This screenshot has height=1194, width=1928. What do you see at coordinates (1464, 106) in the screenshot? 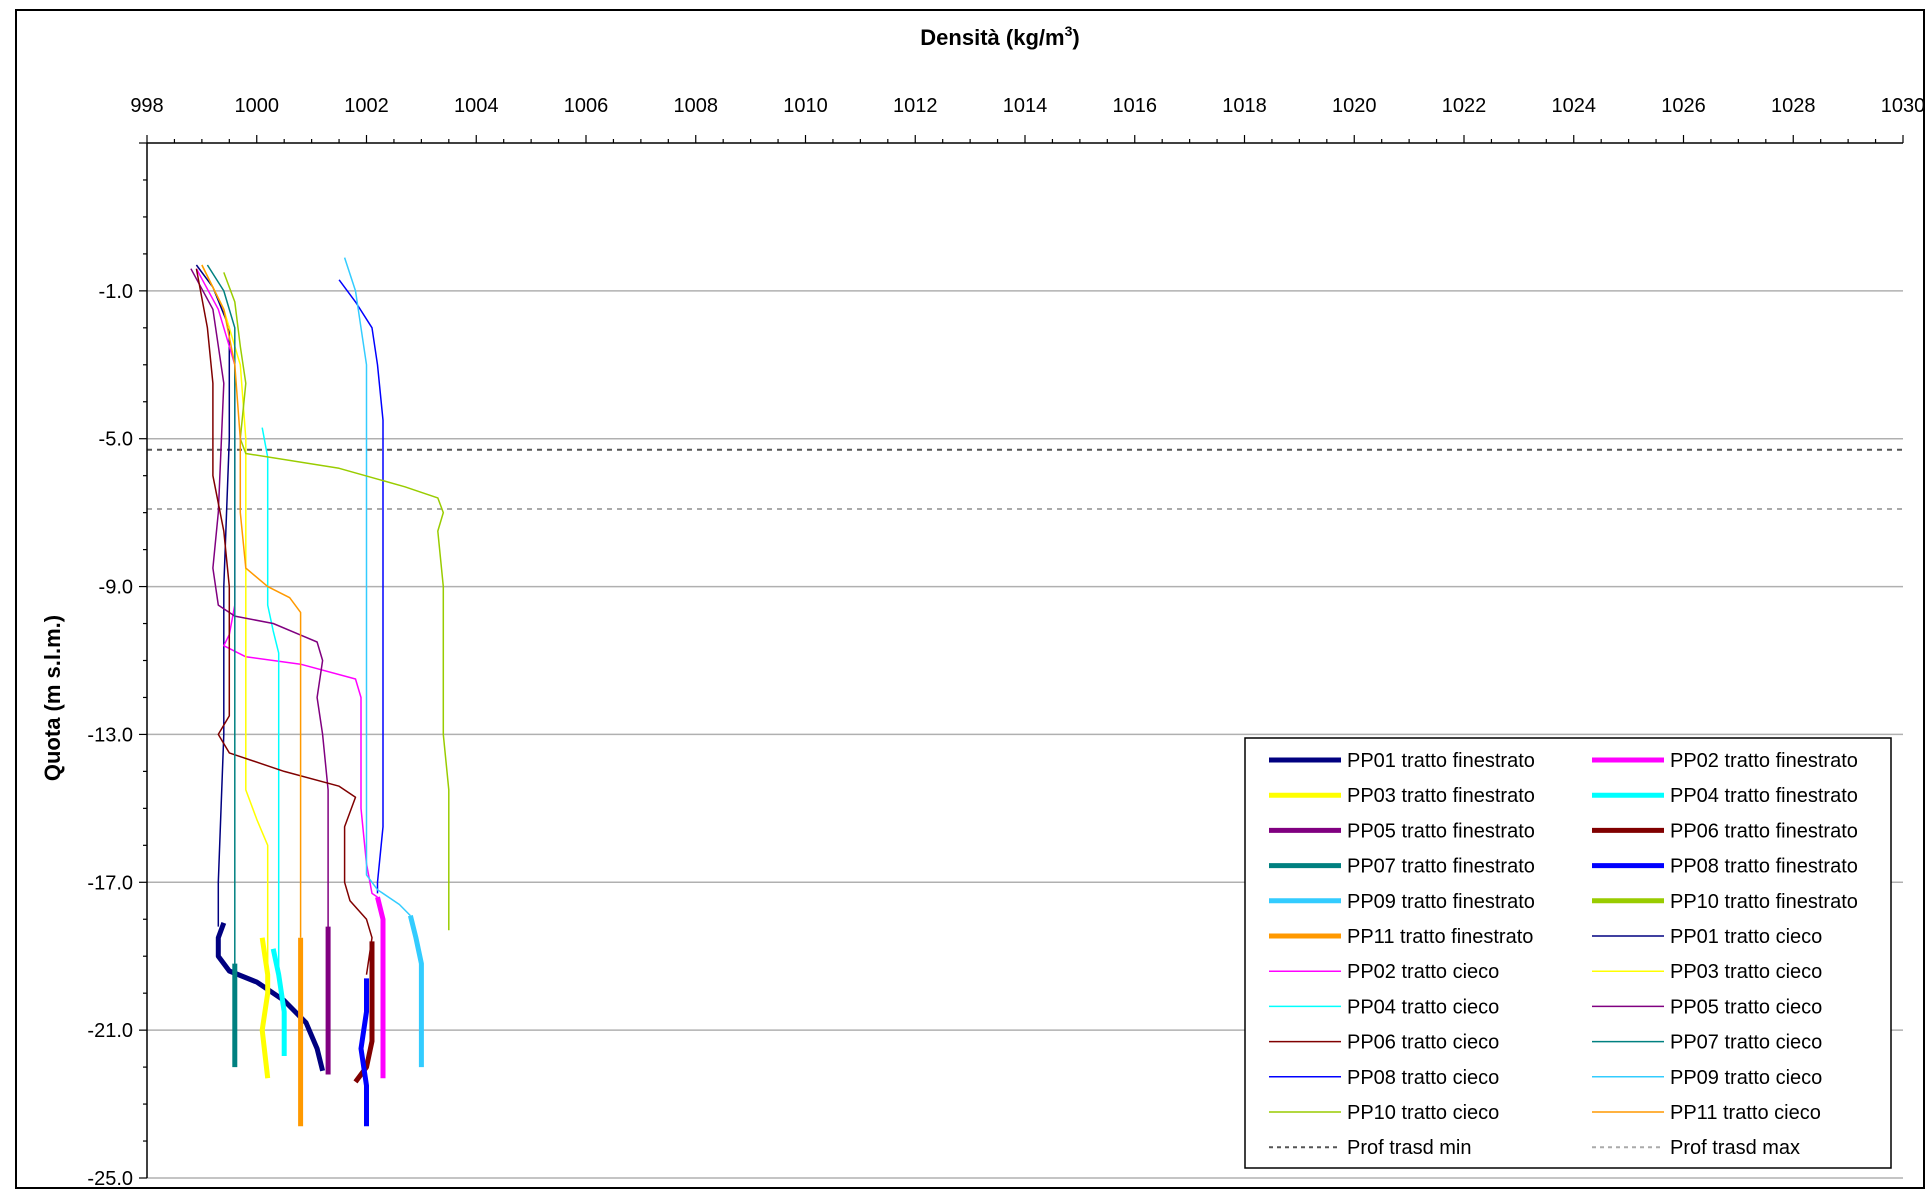
I see `x-tick-label: 1022` at bounding box center [1464, 106].